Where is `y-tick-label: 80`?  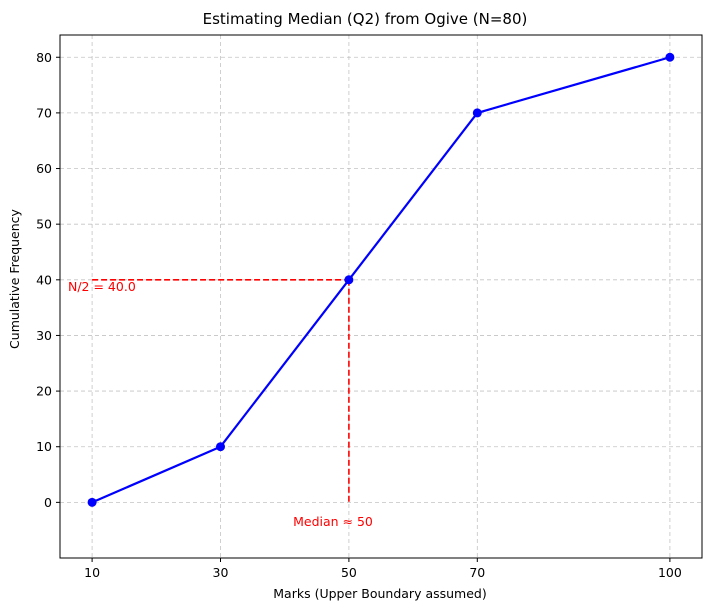
y-tick-label: 80 is located at coordinates (44, 57).